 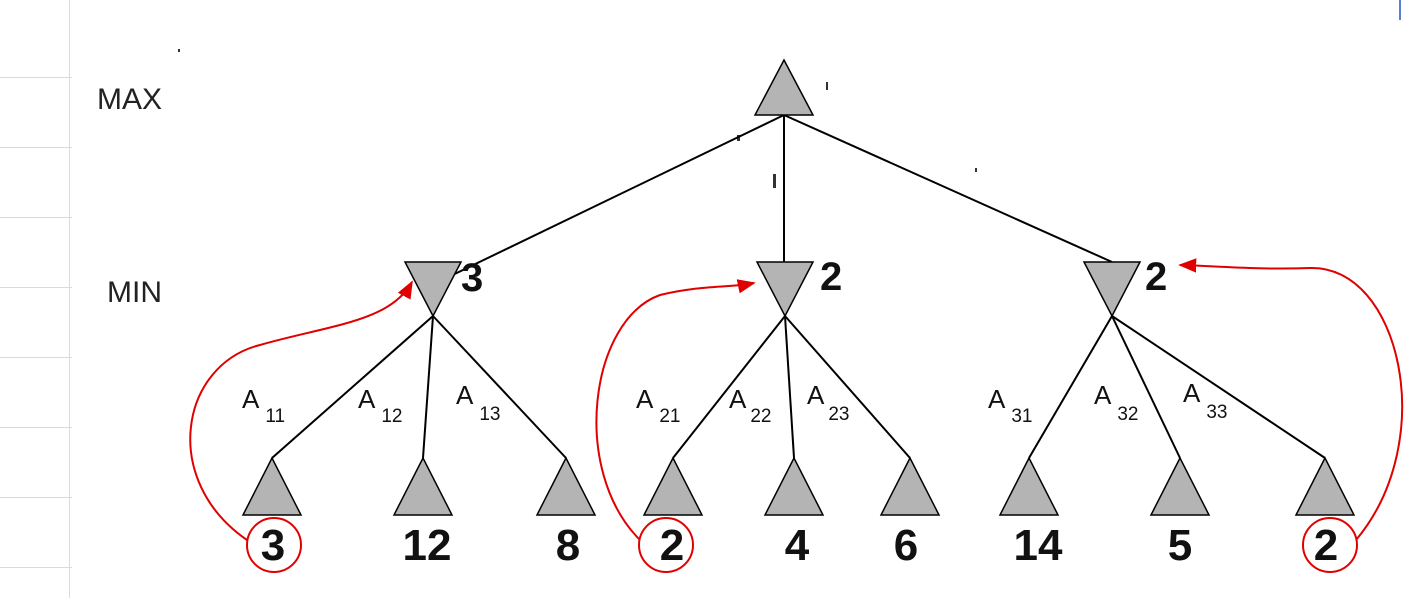 I want to click on edge-a21, so click(x=729, y=387).